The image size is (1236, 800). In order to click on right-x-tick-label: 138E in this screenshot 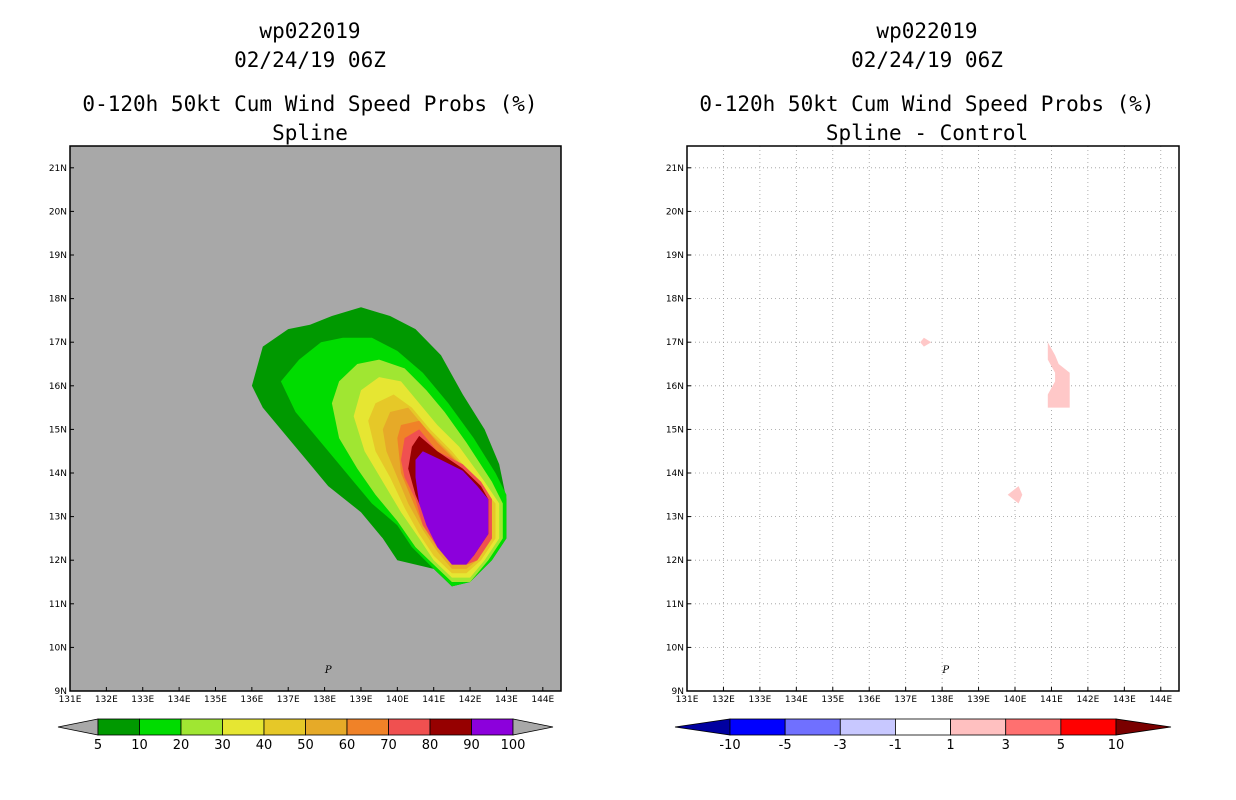, I will do `click(942, 700)`.